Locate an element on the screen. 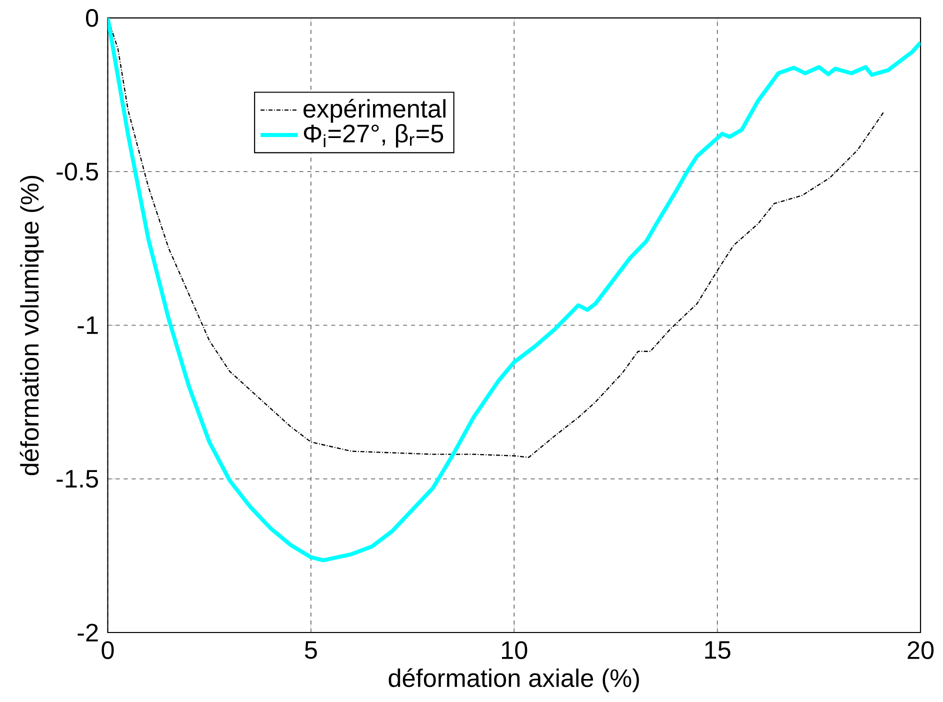 This screenshot has height=702, width=943. x-tick-label: 0 is located at coordinates (108, 650).